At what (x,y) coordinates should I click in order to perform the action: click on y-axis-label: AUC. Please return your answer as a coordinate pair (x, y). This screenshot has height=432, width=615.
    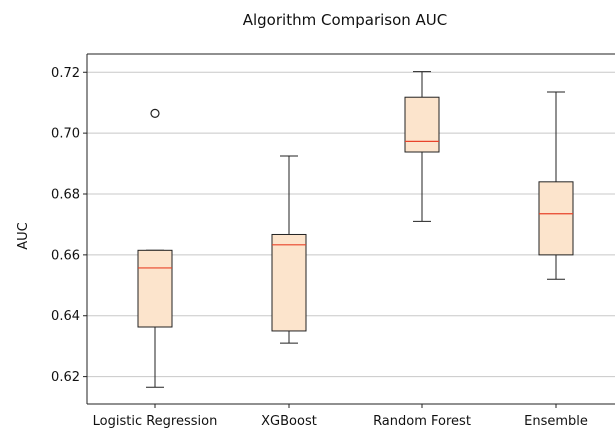
    Looking at the image, I should click on (23, 236).